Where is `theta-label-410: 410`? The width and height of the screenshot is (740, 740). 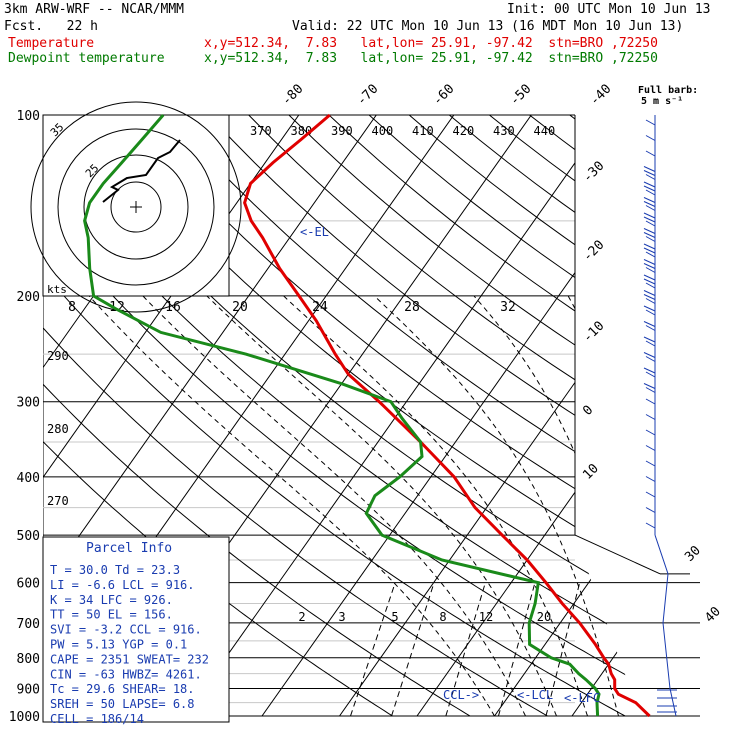 theta-label-410: 410 is located at coordinates (423, 131).